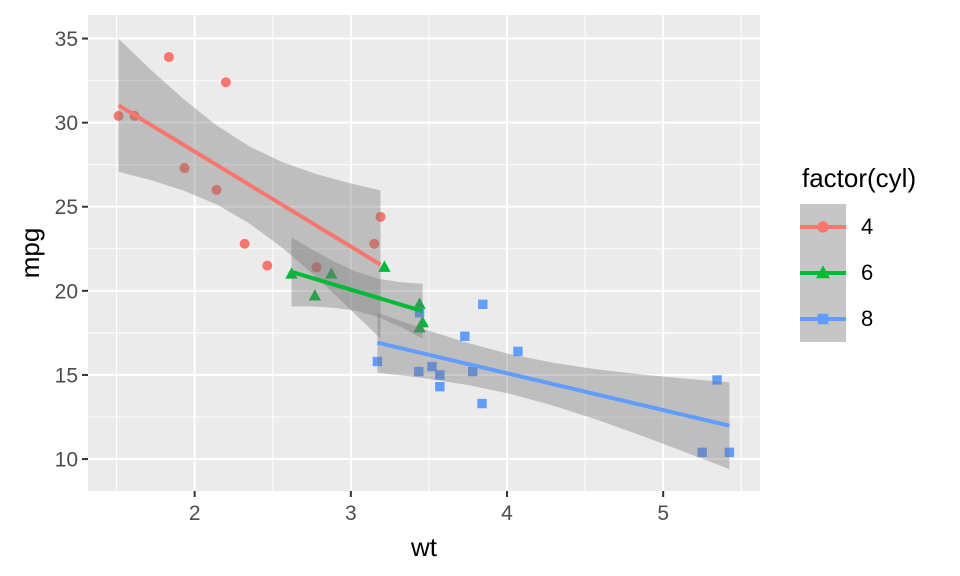  I want to click on y-tick-label: 25, so click(66, 207).